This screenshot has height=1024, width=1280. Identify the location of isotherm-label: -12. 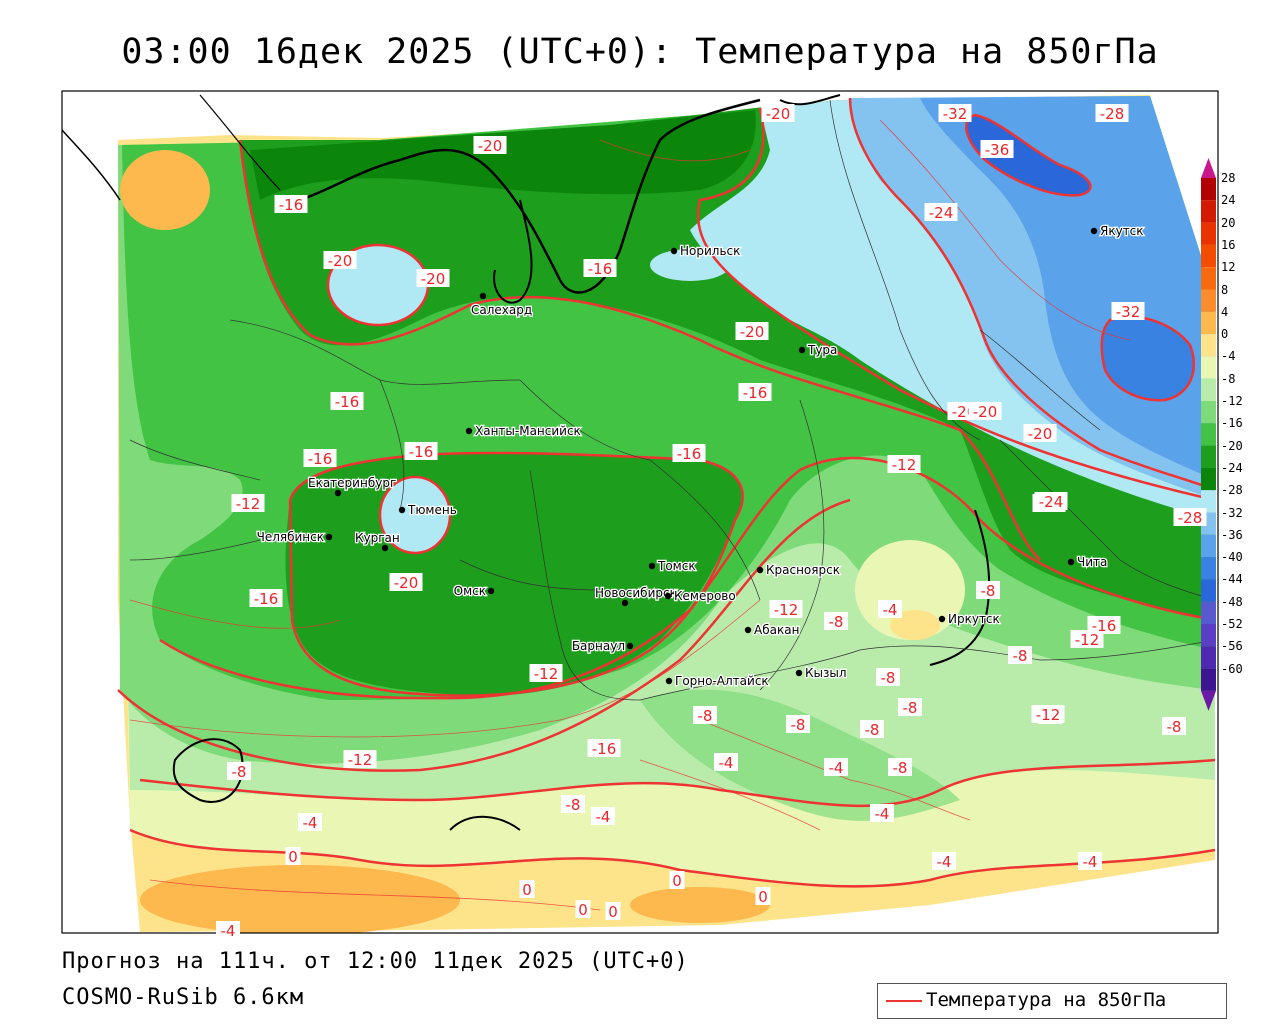
(360, 760).